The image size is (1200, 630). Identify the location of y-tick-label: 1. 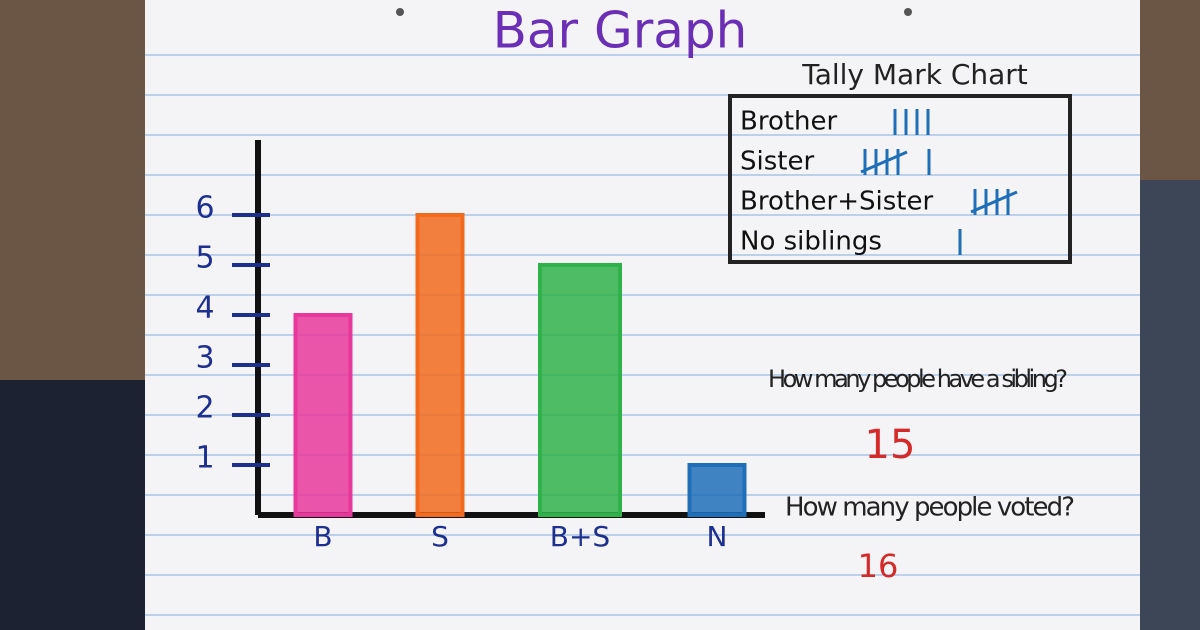
(204, 458).